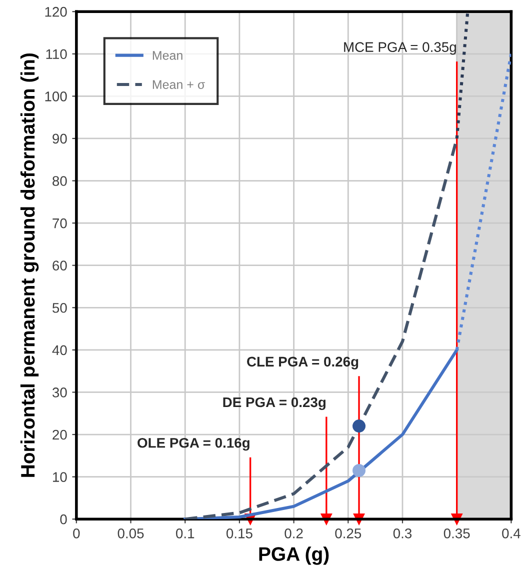  What do you see at coordinates (59, 307) in the screenshot?
I see `y-tick-label: 50` at bounding box center [59, 307].